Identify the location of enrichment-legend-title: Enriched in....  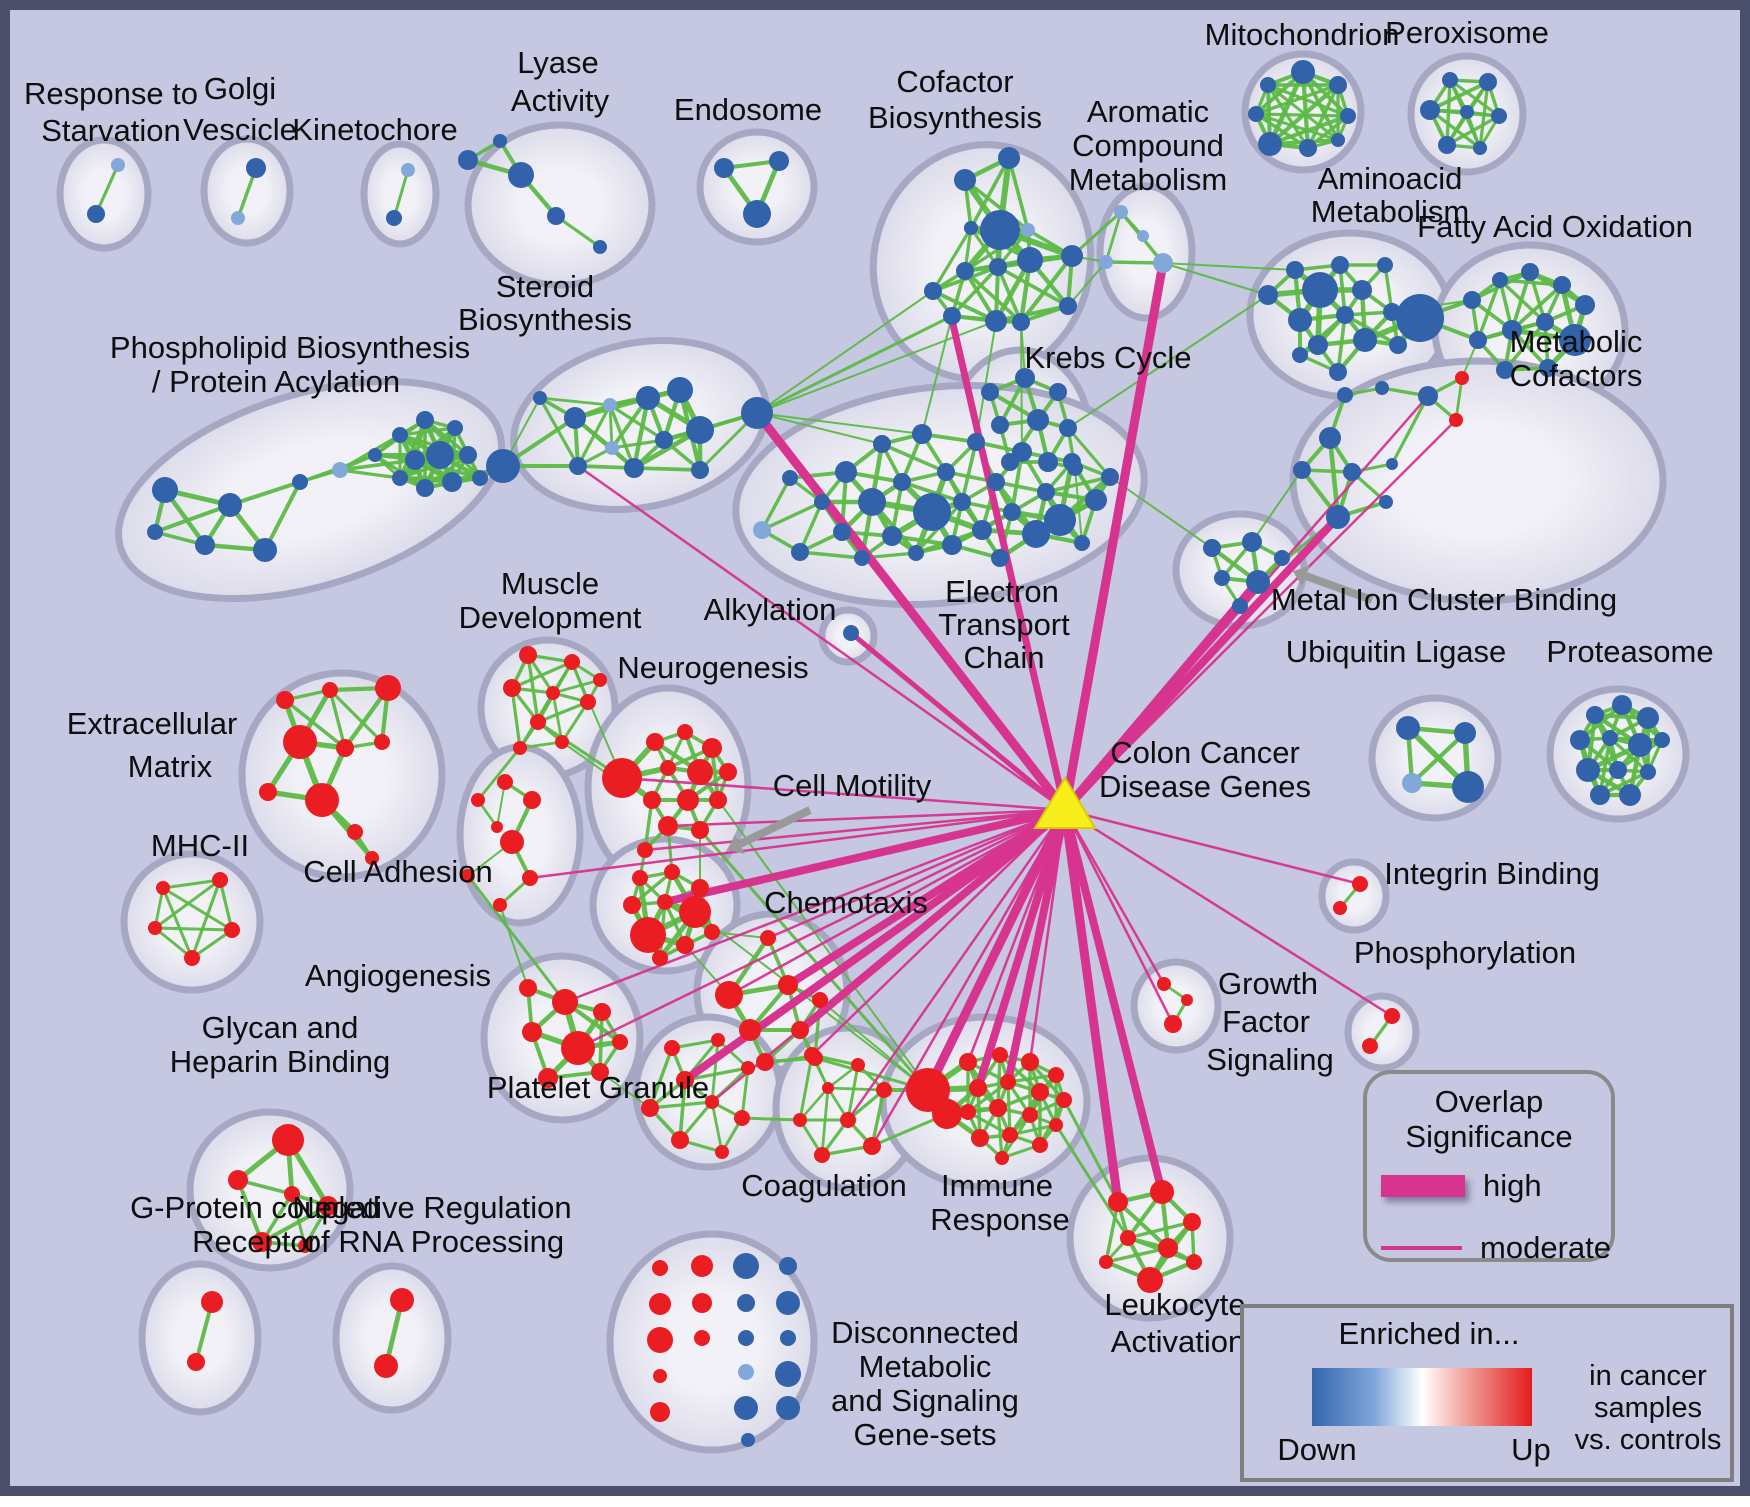
(1429, 1333).